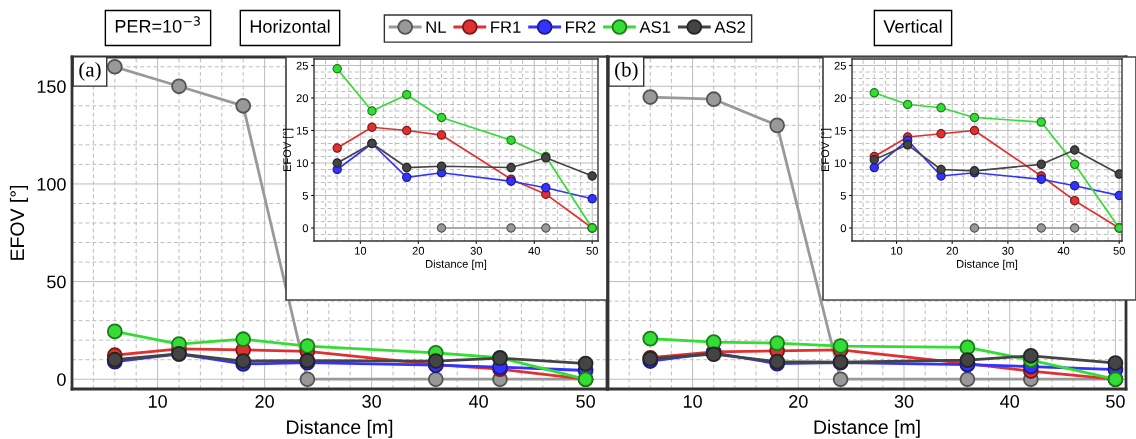  I want to click on legend-label: FR1, so click(506, 27).